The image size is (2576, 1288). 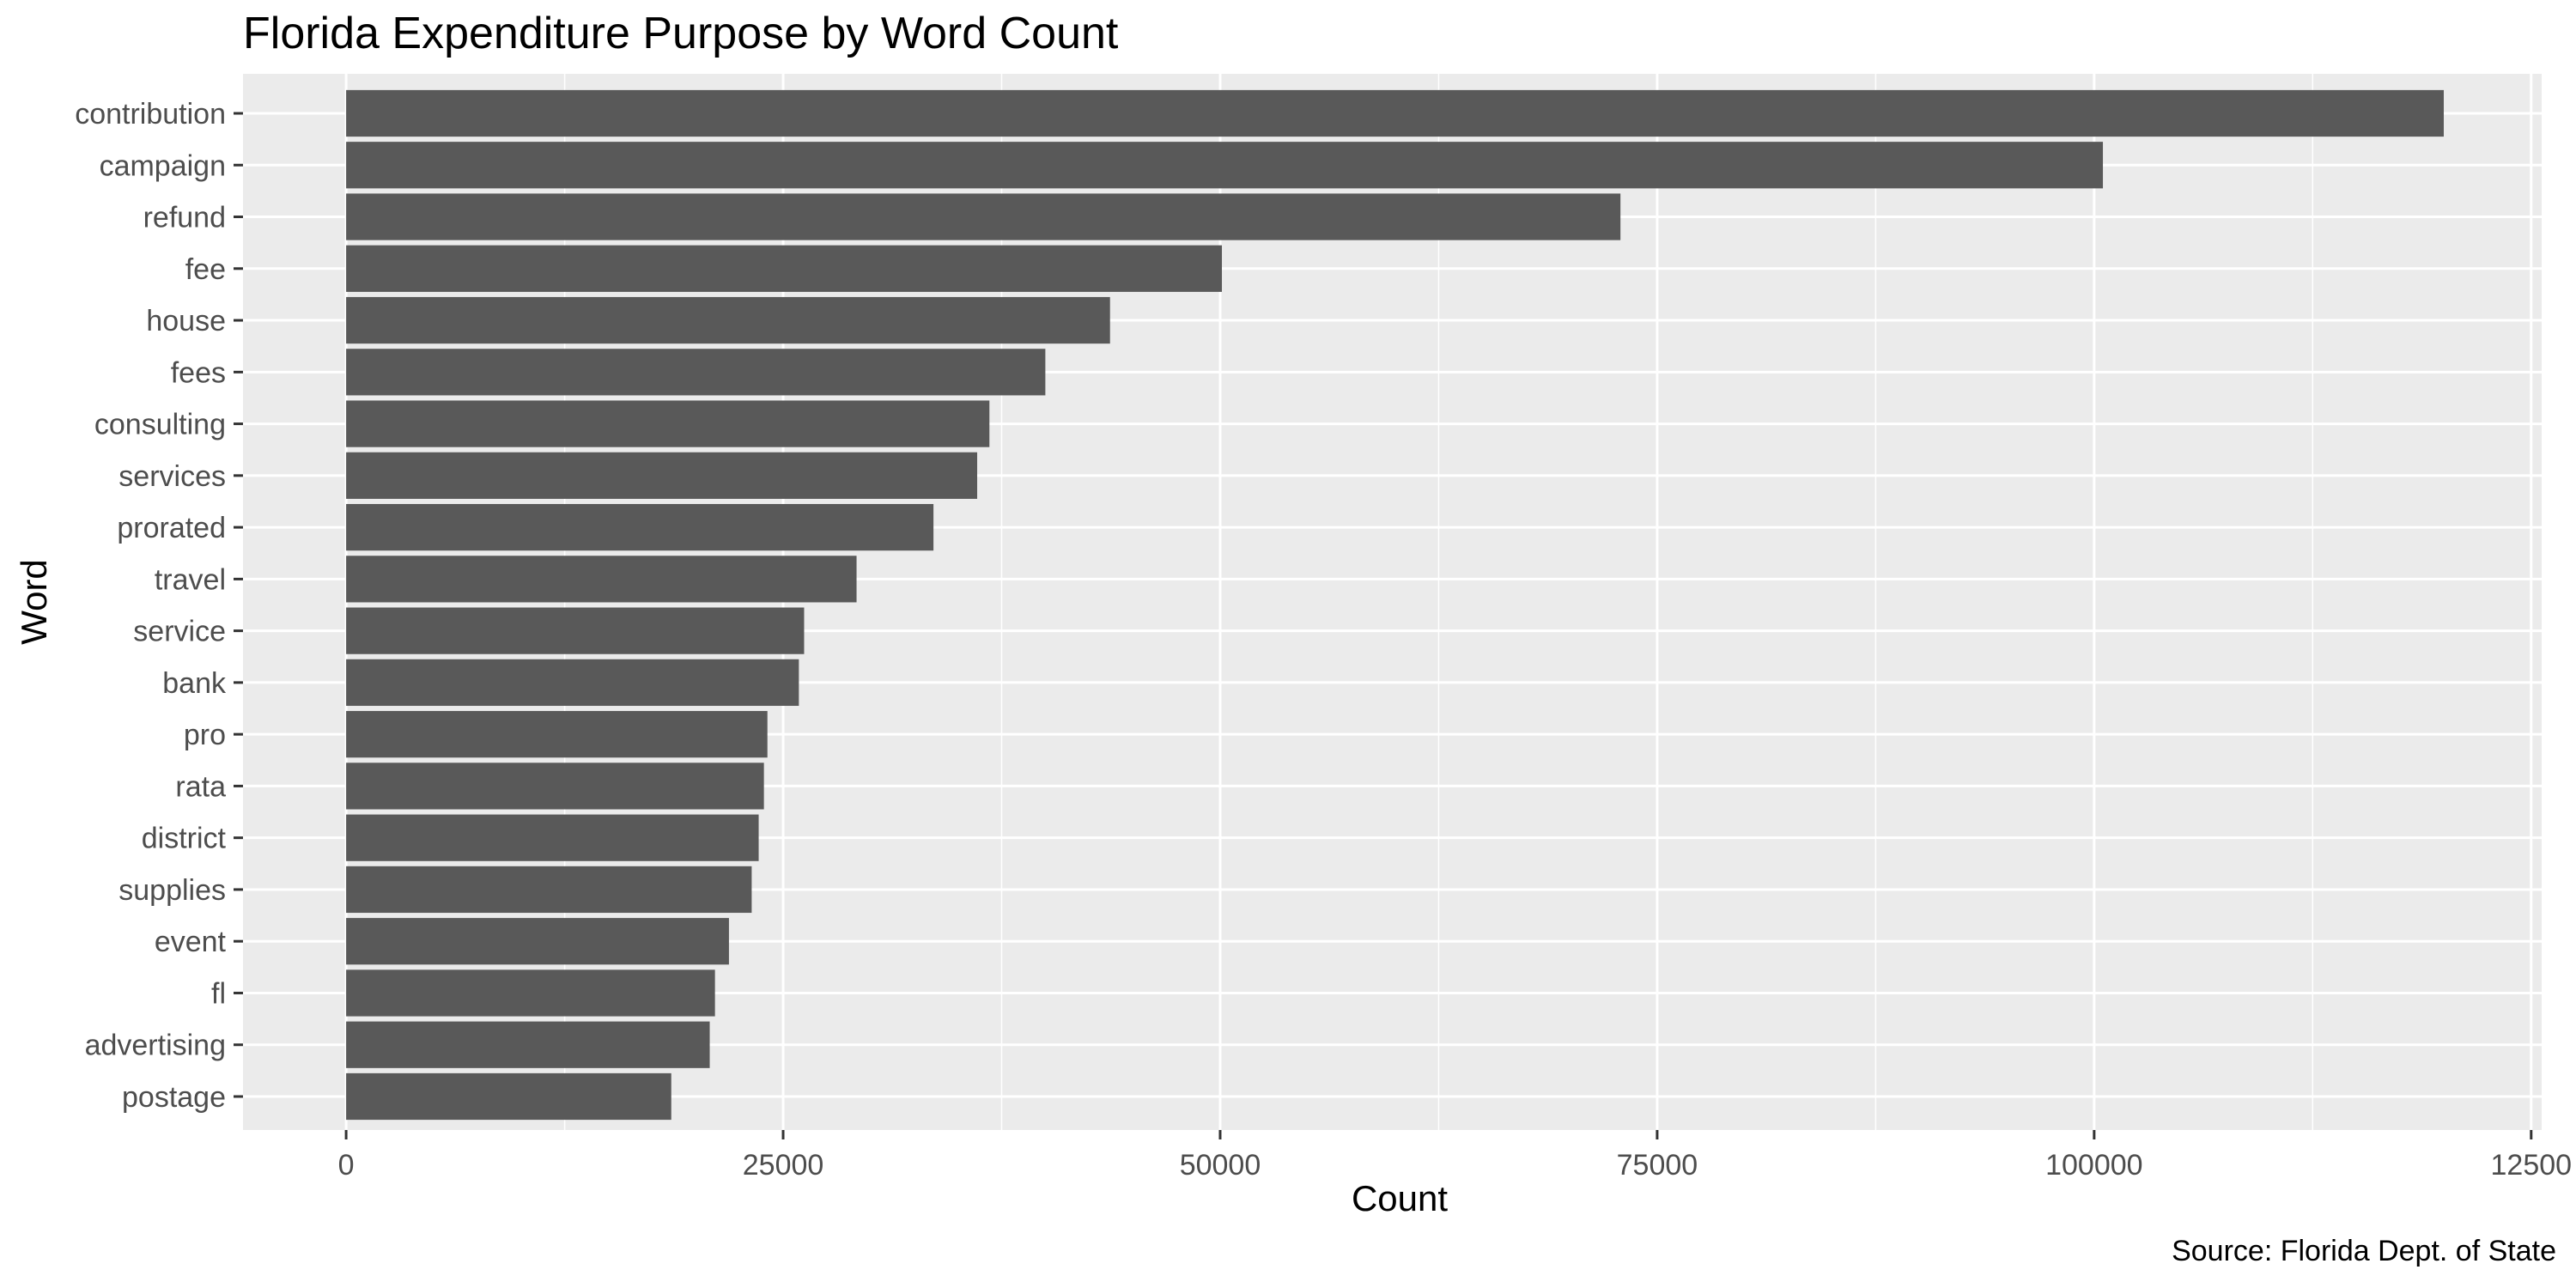 What do you see at coordinates (171, 528) in the screenshot?
I see `y-tick-label-prorated: prorated` at bounding box center [171, 528].